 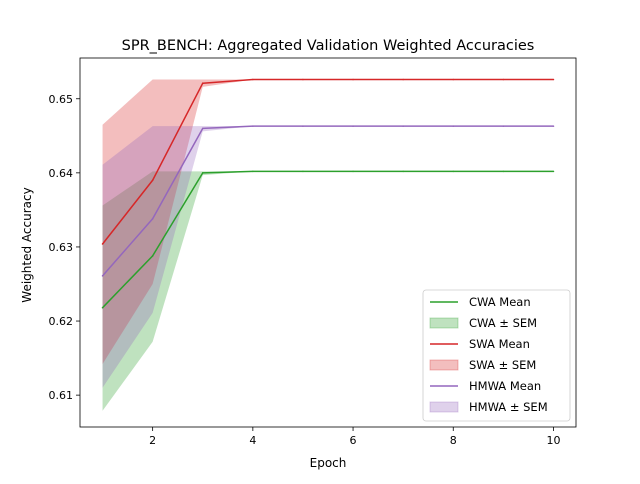 I want to click on legend-label: HMWA ± SEM, so click(x=508, y=407).